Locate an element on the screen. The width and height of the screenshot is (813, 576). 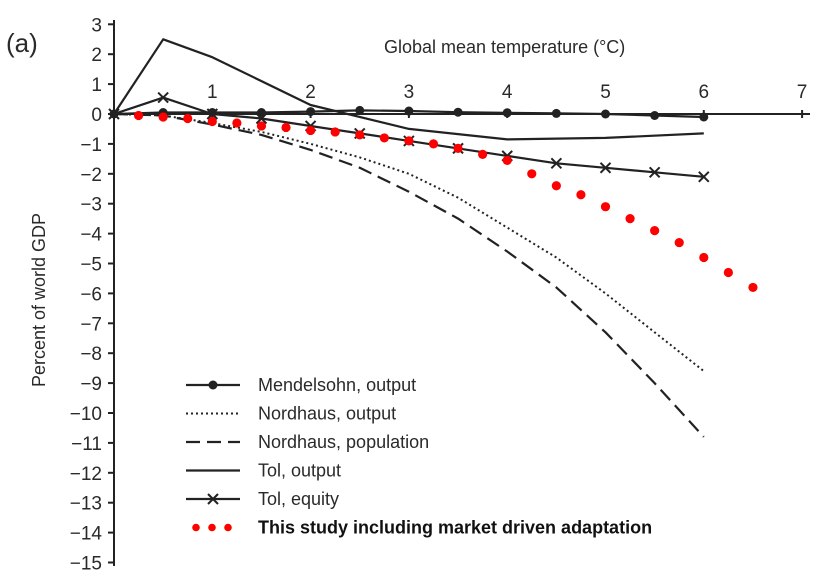
legend-item-nordhaus-population: Nordhaus, population is located at coordinates (307, 442).